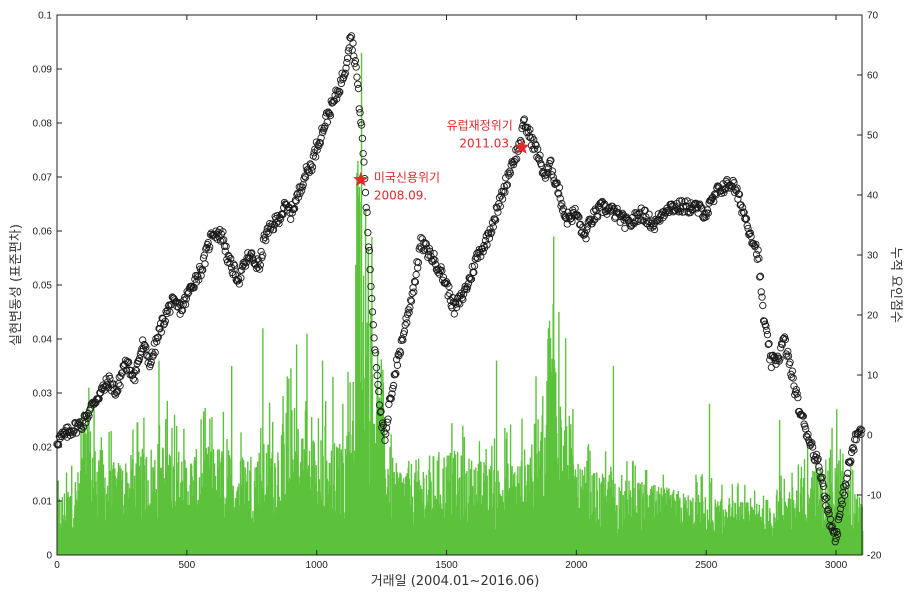 This screenshot has width=906, height=595. What do you see at coordinates (186, 565) in the screenshot?
I see `x-tick-label: 500` at bounding box center [186, 565].